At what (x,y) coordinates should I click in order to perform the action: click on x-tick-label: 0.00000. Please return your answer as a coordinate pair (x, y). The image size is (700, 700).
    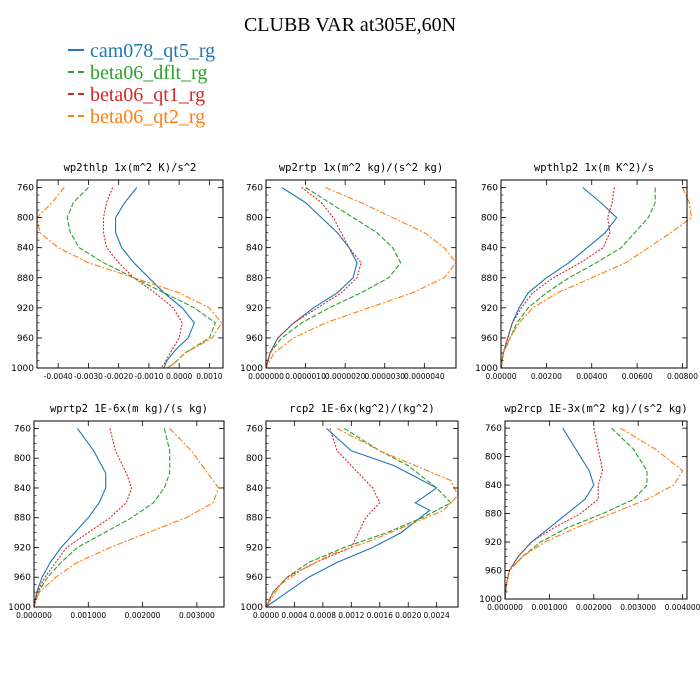
    Looking at the image, I should click on (500, 376).